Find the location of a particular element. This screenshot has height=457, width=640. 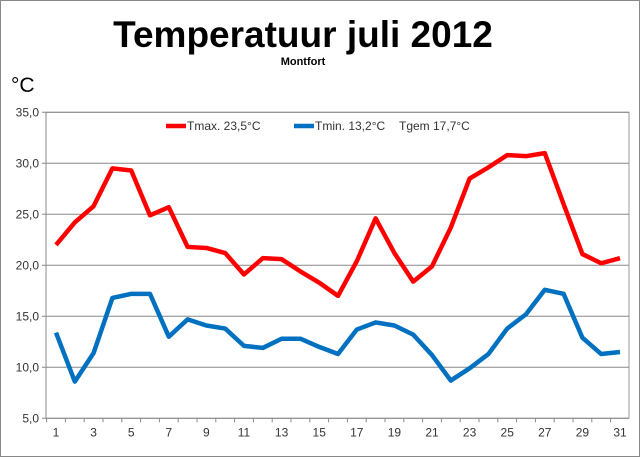

chart-title: Temperatuur juli 2012 is located at coordinates (303, 34).